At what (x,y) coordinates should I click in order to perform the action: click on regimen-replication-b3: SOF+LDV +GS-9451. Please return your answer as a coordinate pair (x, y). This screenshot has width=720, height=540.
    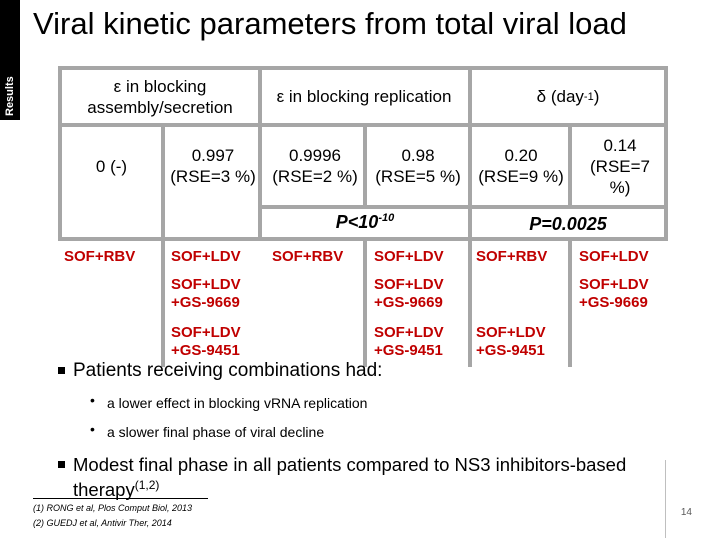
    Looking at the image, I should click on (409, 342).